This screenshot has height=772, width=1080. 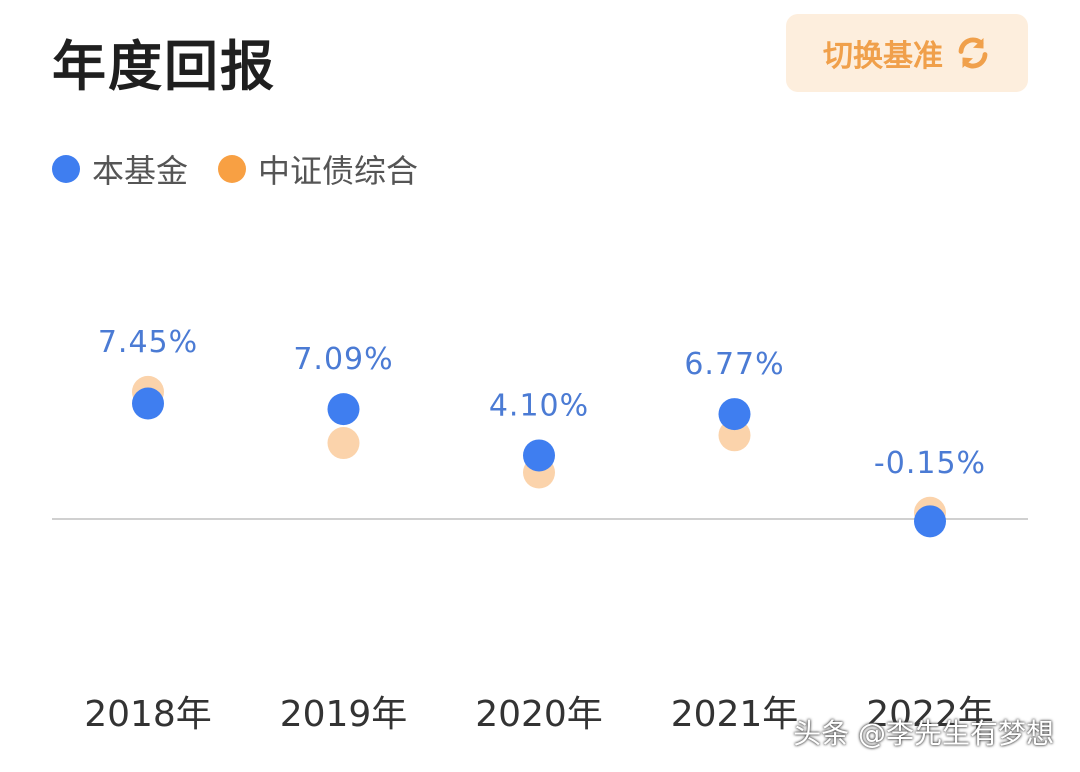 I want to click on data-label: 7.09%, so click(x=343, y=359).